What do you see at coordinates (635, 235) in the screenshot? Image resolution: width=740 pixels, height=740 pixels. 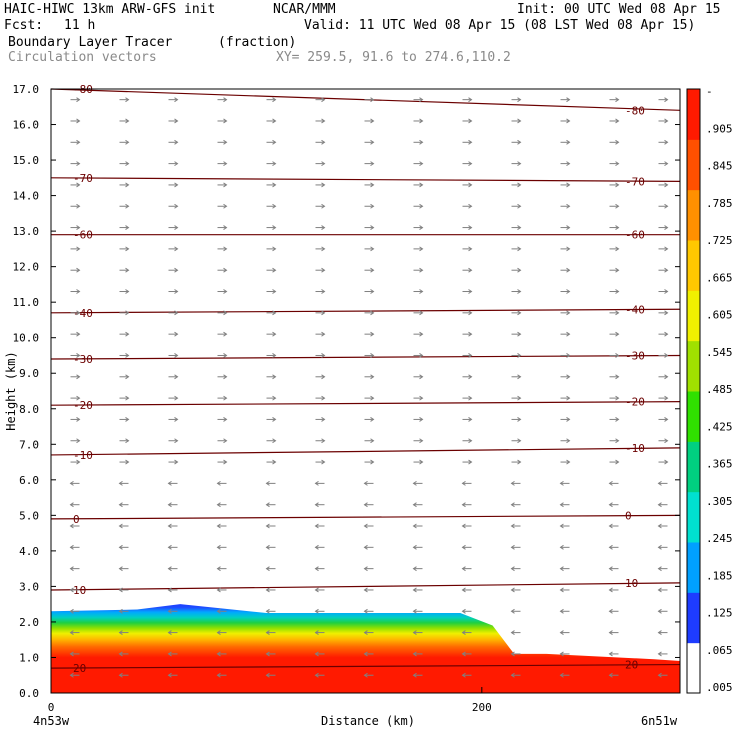 I see `contour-label: -60` at bounding box center [635, 235].